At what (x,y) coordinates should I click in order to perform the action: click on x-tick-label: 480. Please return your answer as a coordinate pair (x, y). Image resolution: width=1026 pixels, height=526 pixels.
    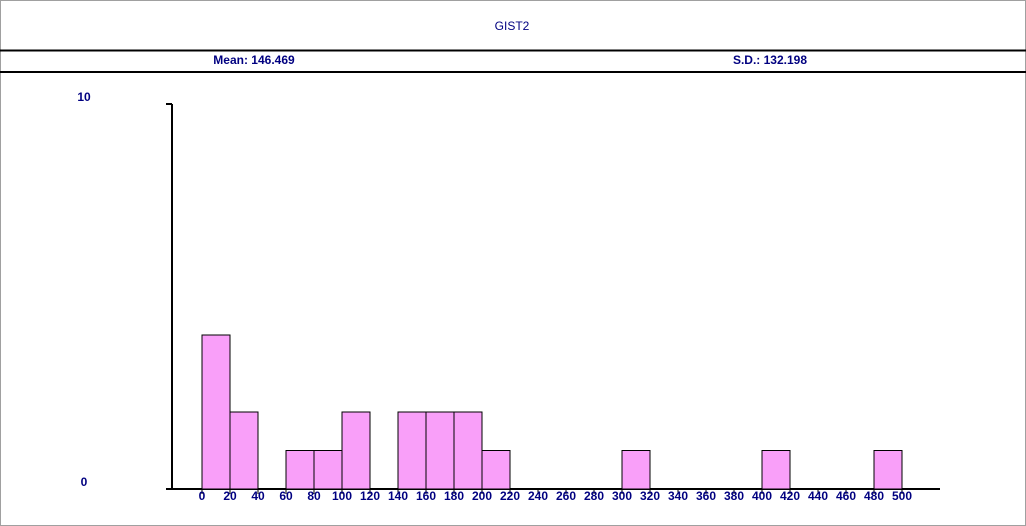
    Looking at the image, I should click on (874, 496).